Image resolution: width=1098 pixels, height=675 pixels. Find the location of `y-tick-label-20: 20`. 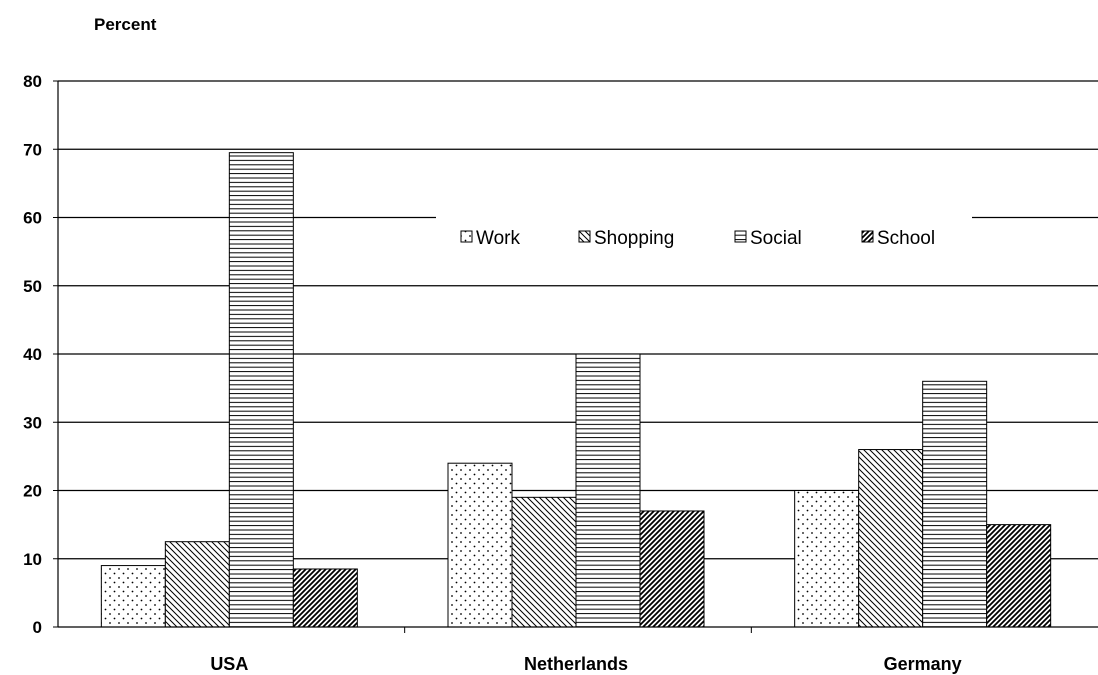

y-tick-label-20: 20 is located at coordinates (32, 491).